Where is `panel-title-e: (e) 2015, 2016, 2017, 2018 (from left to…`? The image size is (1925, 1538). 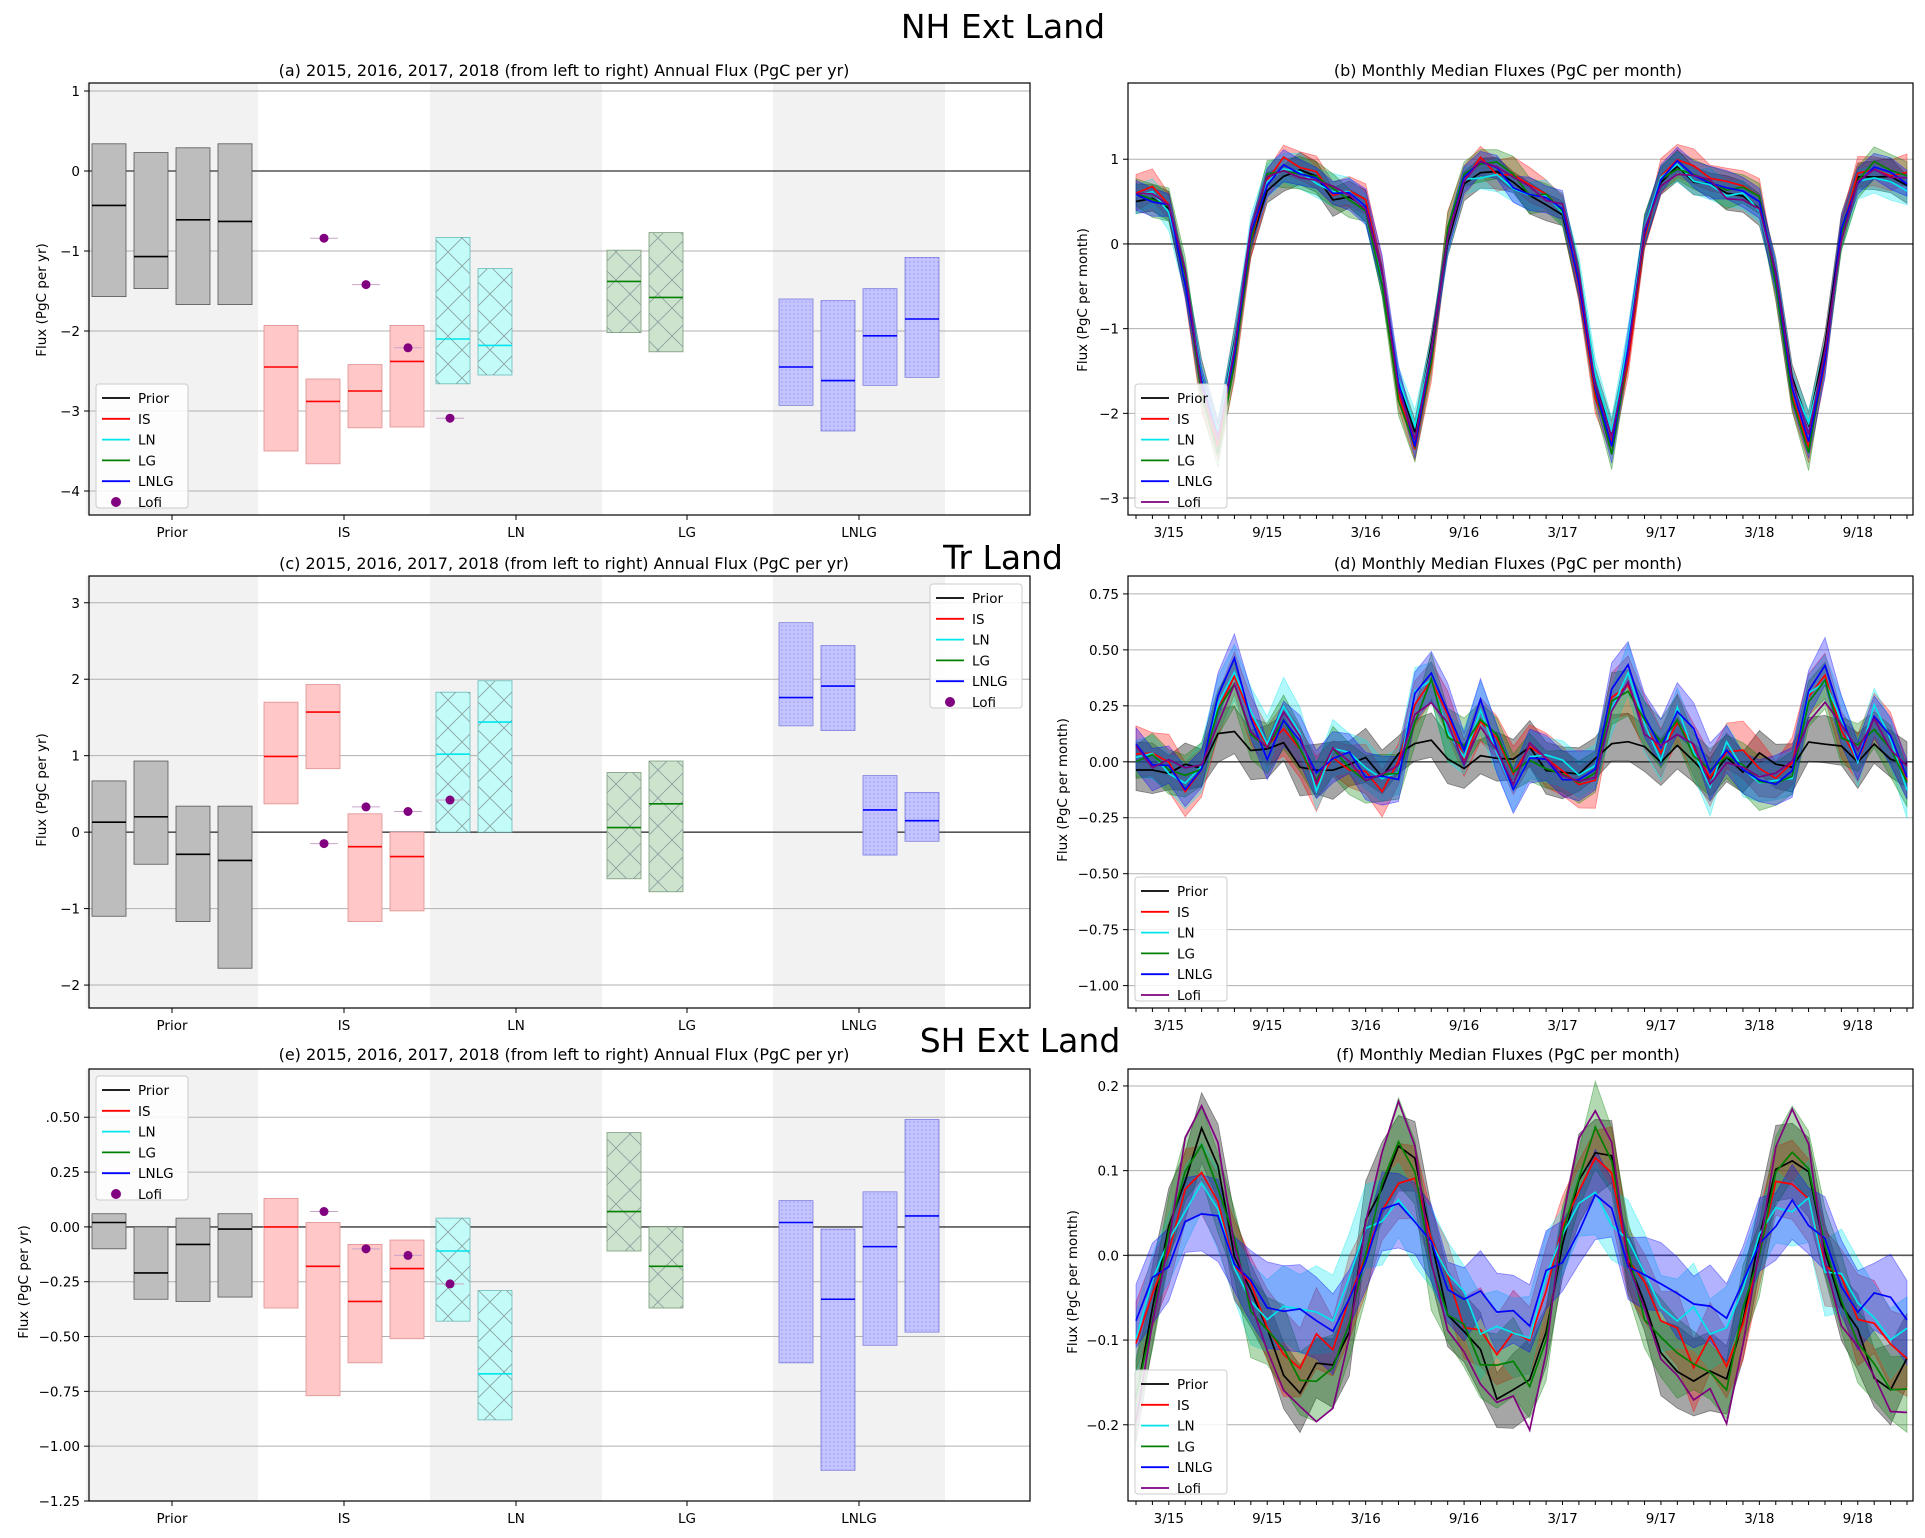
panel-title-e: (e) 2015, 2016, 2017, 2018 (from left to… is located at coordinates (564, 1054).